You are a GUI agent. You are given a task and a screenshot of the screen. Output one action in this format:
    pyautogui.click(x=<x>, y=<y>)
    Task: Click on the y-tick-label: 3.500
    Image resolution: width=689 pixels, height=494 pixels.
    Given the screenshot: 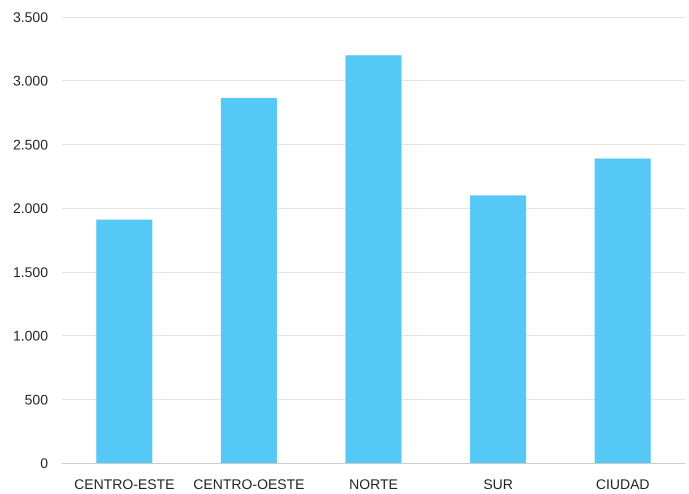 What is the action you would take?
    pyautogui.click(x=30, y=17)
    